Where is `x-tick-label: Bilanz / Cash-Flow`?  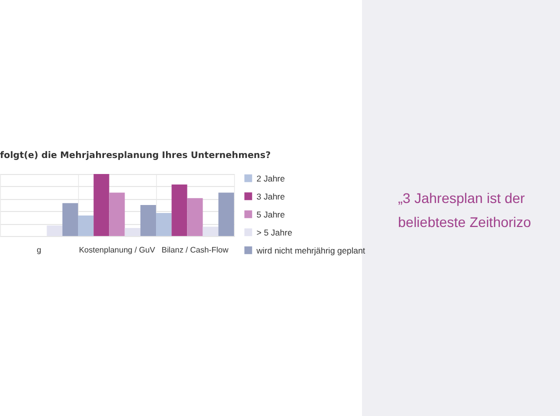
x-tick-label: Bilanz / Cash-Flow is located at coordinates (195, 250).